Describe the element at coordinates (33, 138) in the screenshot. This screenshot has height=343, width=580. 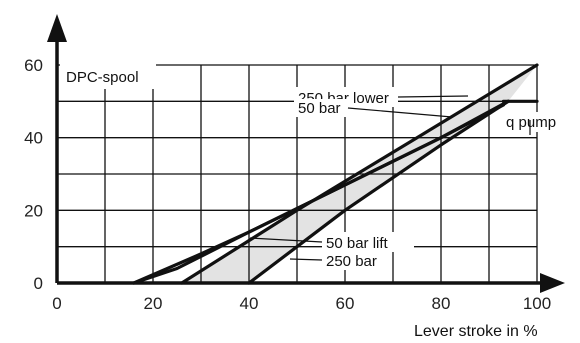
I see `y-tick-label: 40` at that location.